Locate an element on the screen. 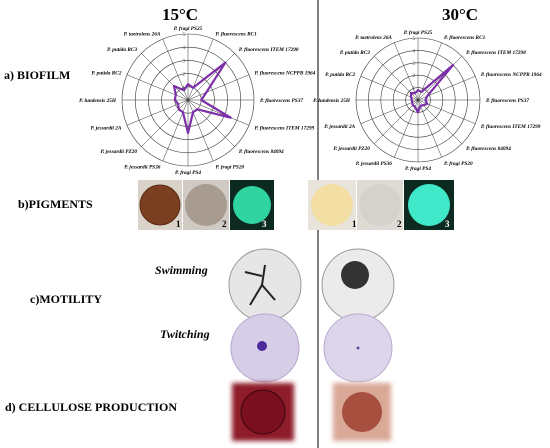  section-label: c)MOTILITY is located at coordinates (66, 299).